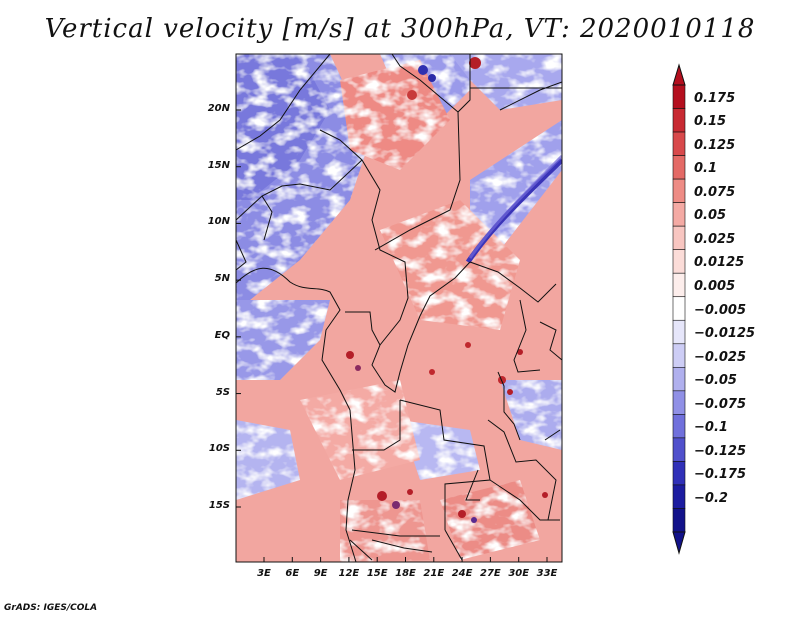 The width and height of the screenshot is (800, 618). I want to click on lon-tick-label: 15E, so click(377, 573).